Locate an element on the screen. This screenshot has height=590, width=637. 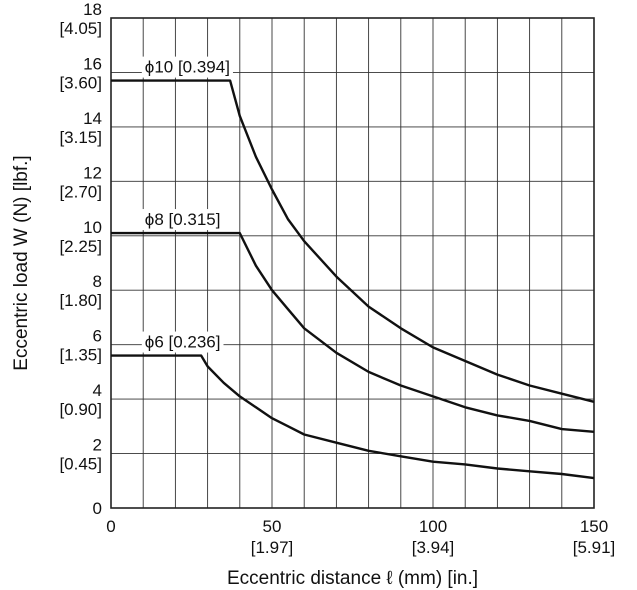
y-tick-sublabel: [1.80] is located at coordinates (80, 300).